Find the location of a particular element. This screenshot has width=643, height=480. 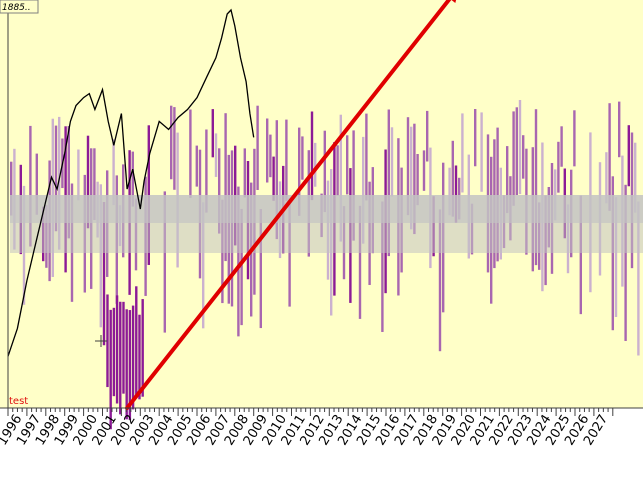

crosshair-cursor is located at coordinates (101, 341).